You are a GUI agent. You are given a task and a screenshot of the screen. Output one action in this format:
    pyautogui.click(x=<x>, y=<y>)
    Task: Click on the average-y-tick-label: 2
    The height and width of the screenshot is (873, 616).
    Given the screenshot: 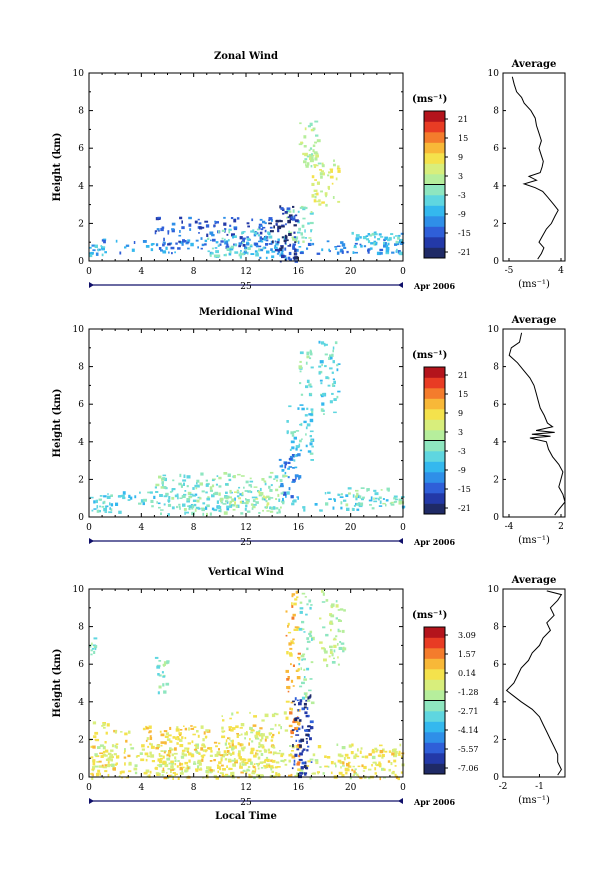 What is the action you would take?
    pyautogui.click(x=496, y=480)
    